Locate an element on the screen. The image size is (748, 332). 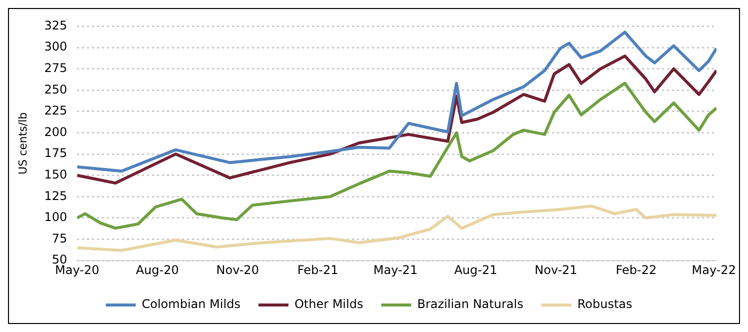
legend-label: Robustas is located at coordinates (604, 304).